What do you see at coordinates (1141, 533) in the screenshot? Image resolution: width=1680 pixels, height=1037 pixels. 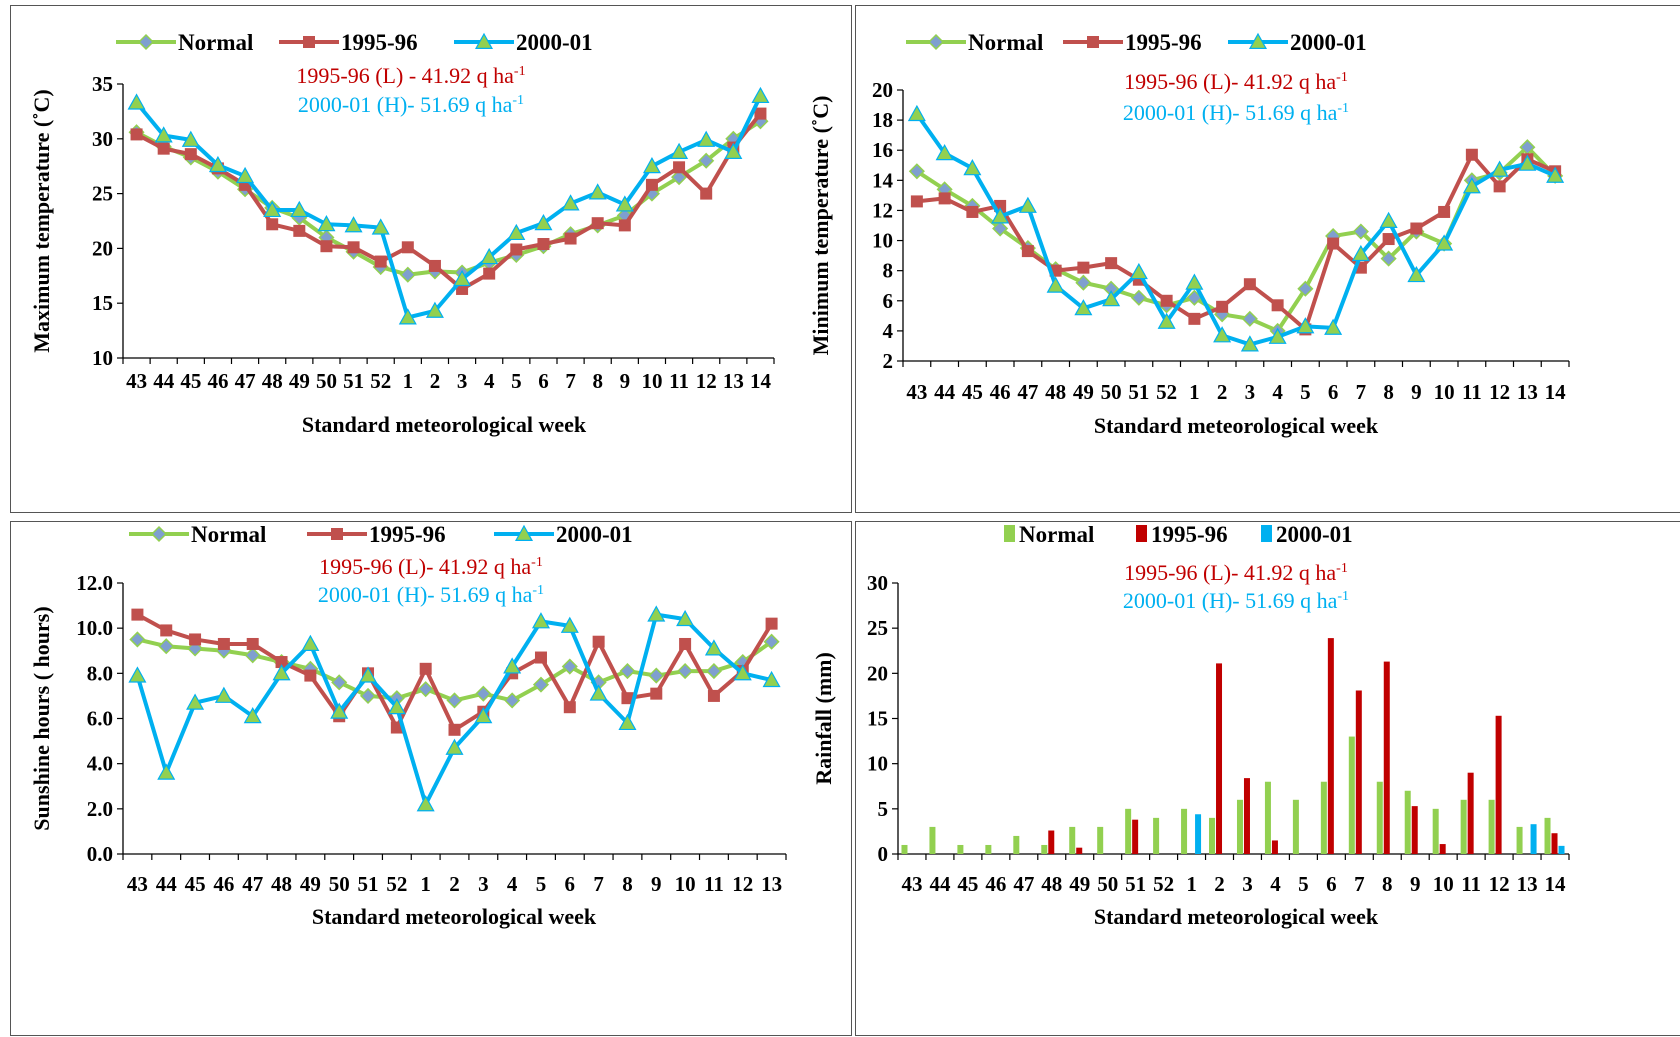 I see `legend-swatch` at bounding box center [1141, 533].